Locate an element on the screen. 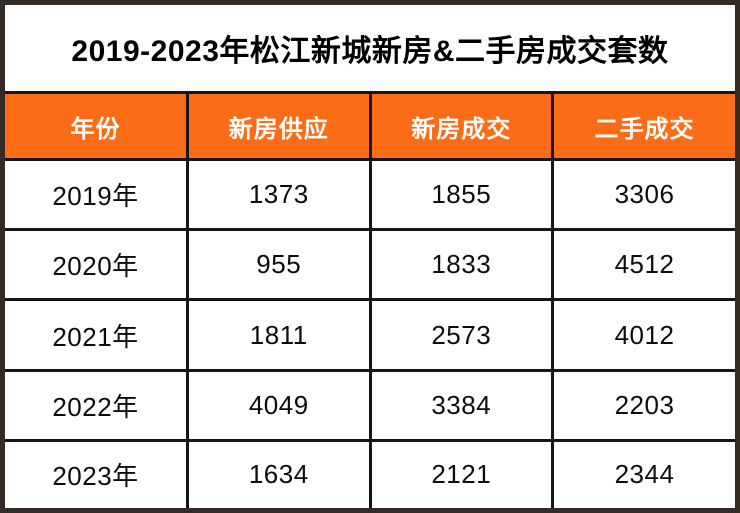 The image size is (740, 513). column-header-new-deals: 新房成交 is located at coordinates (461, 126).